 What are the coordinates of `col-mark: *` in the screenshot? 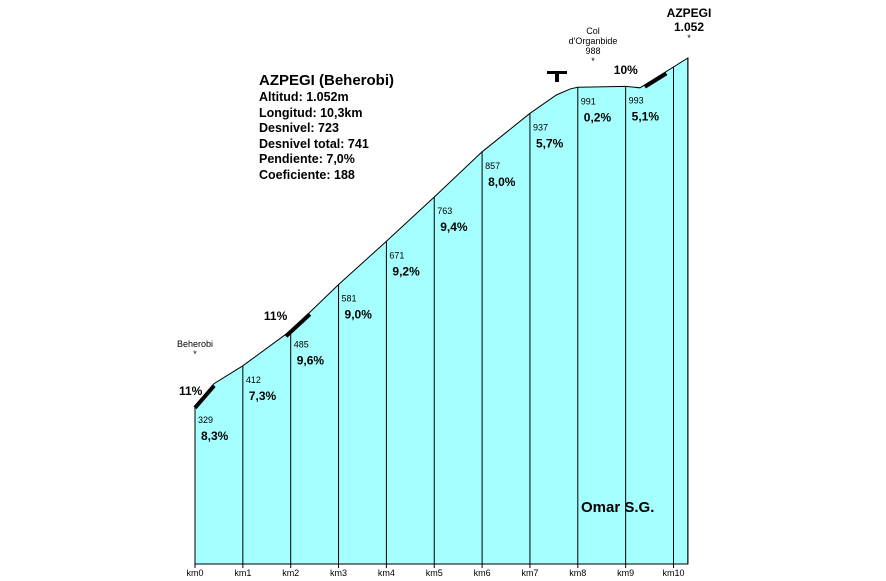 It's located at (593, 61).